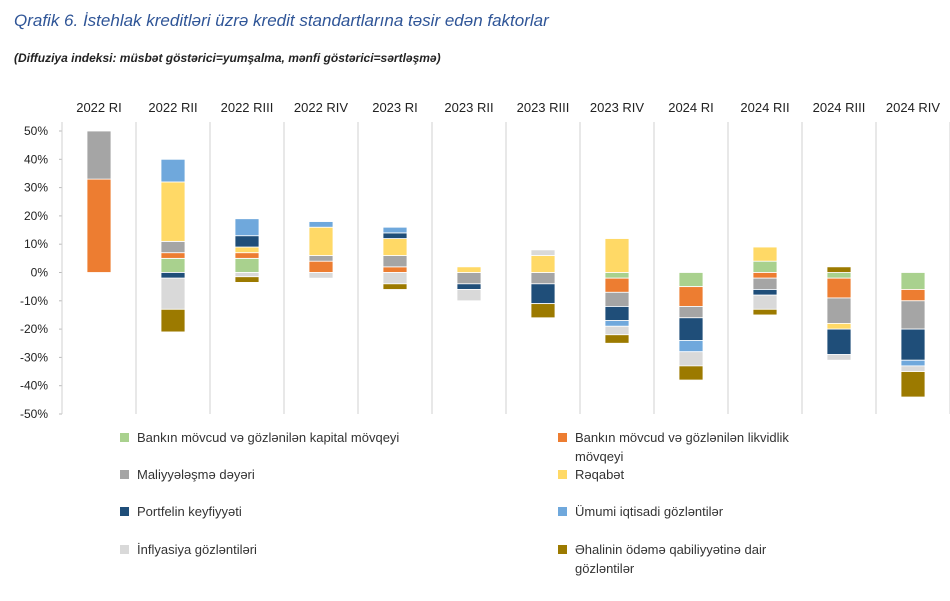  What do you see at coordinates (395, 107) in the screenshot?
I see `x-tick-label: 2023 RI` at bounding box center [395, 107].